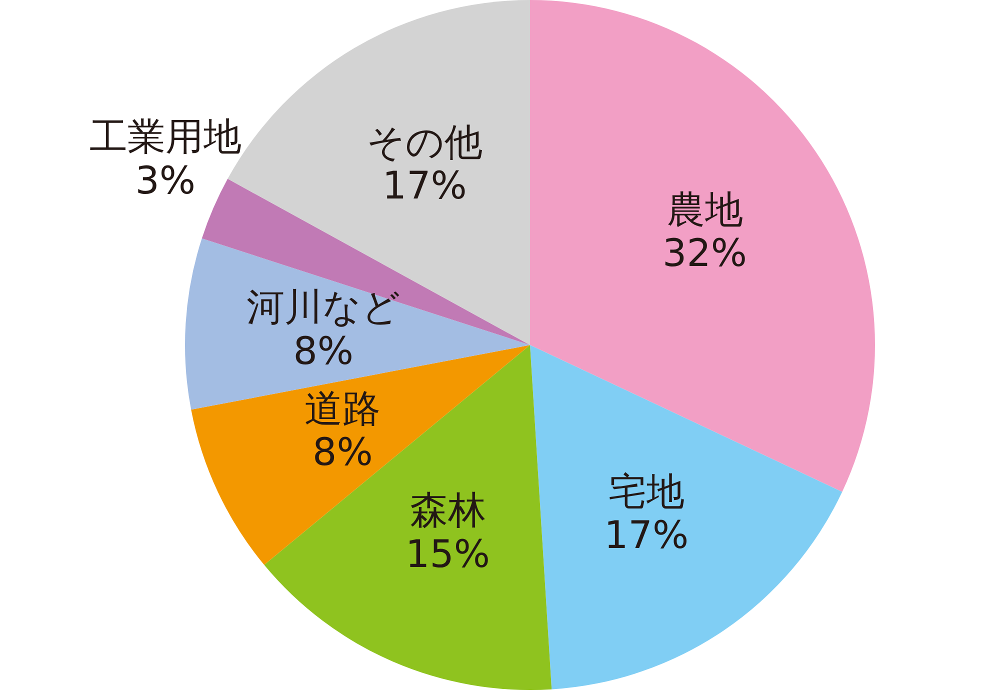 This screenshot has height=692, width=1000. Describe the element at coordinates (342, 408) in the screenshot. I see `slice-label: 道路` at that location.